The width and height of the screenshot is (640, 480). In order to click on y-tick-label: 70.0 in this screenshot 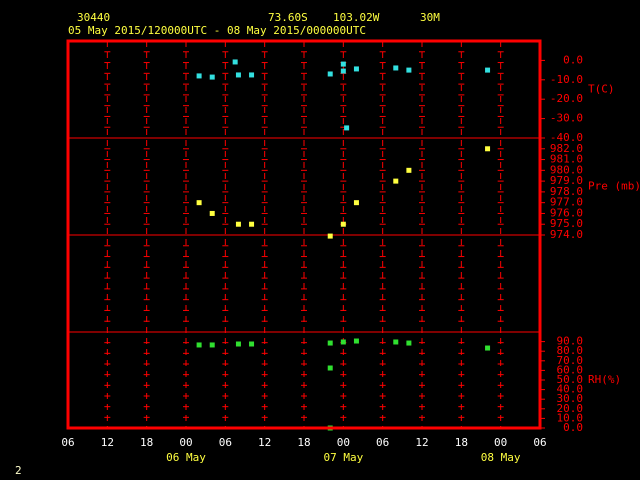, I will do `click(570, 360)`.